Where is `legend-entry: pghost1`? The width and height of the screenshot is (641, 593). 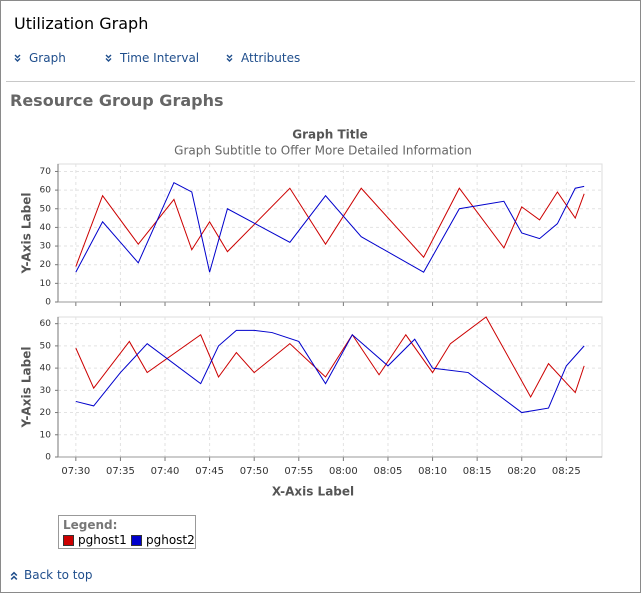 legend-entry: pghost1 is located at coordinates (95, 540).